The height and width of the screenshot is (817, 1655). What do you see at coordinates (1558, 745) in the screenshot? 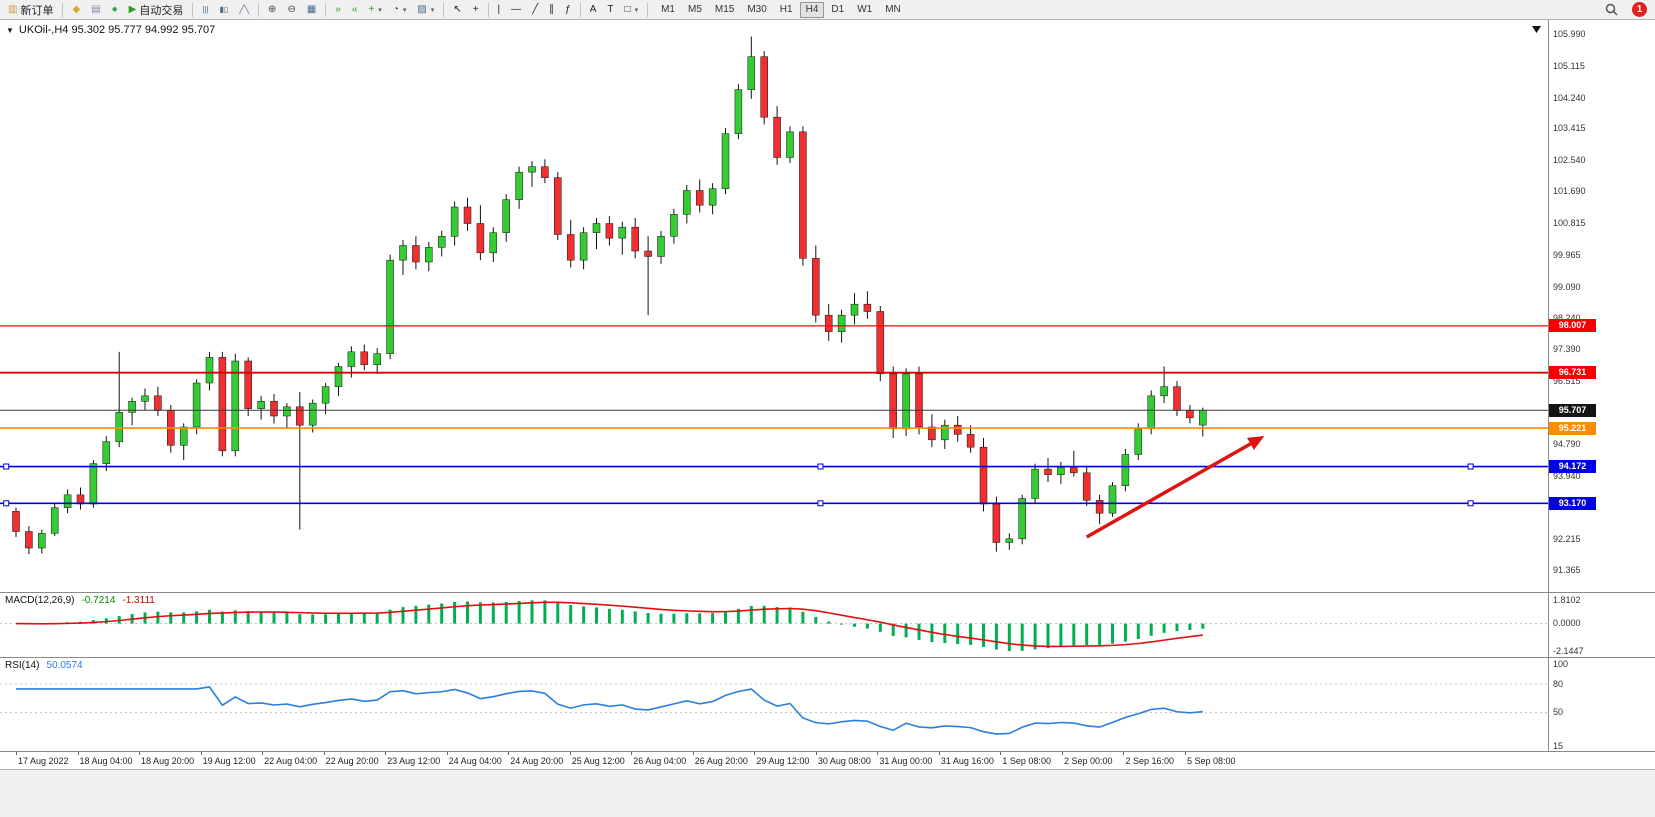
I see `rsi-axis-label: 15` at bounding box center [1558, 745].